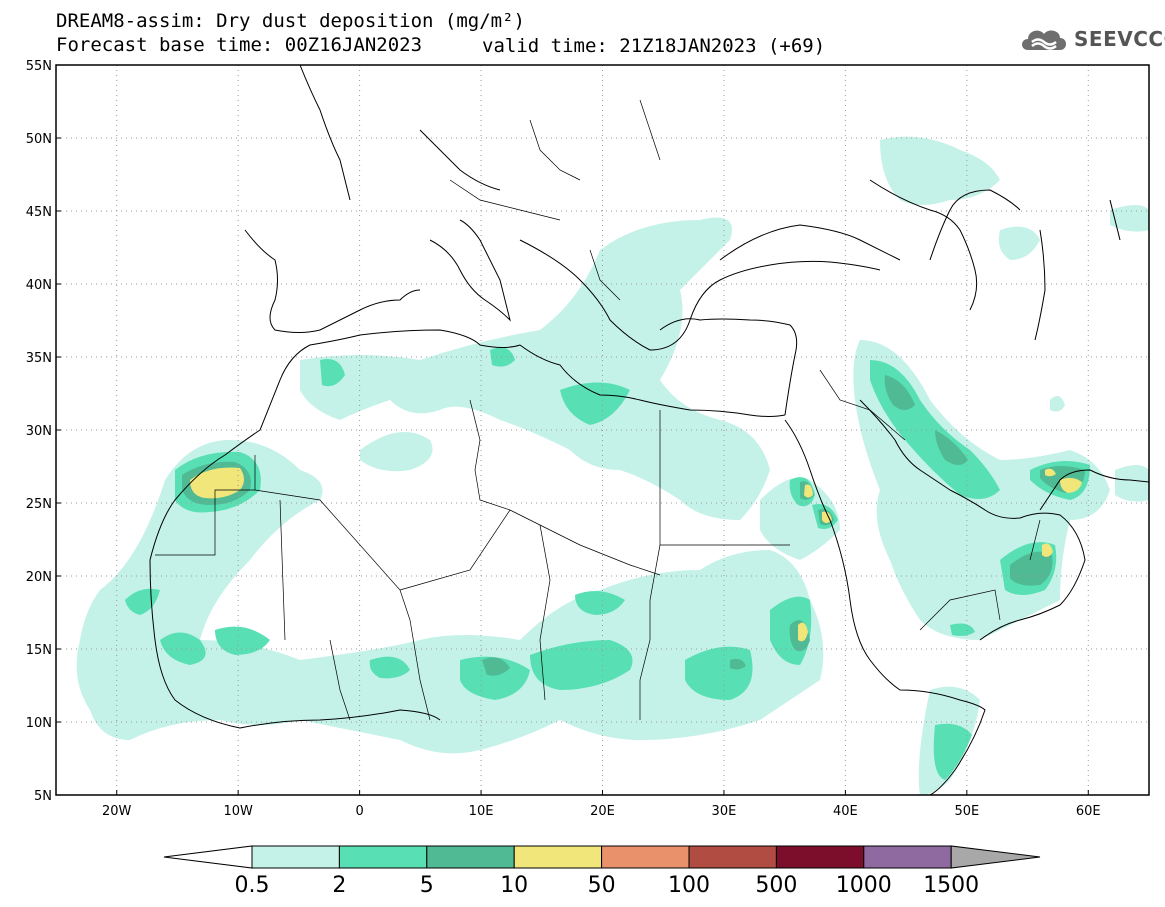 This screenshot has width=1165, height=907. Describe the element at coordinates (117, 811) in the screenshot. I see `lon-tick-label: 20W` at that location.